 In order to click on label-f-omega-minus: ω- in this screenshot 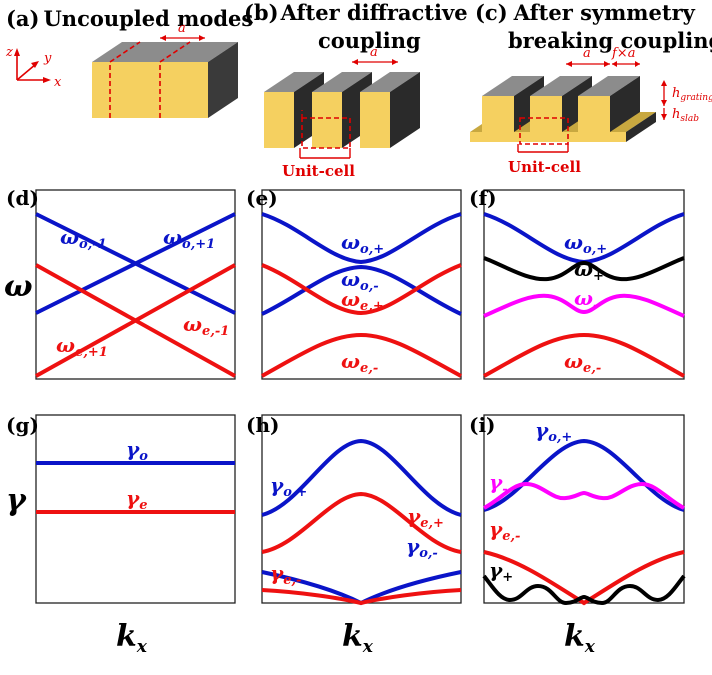, I will do `click(586, 299)`.